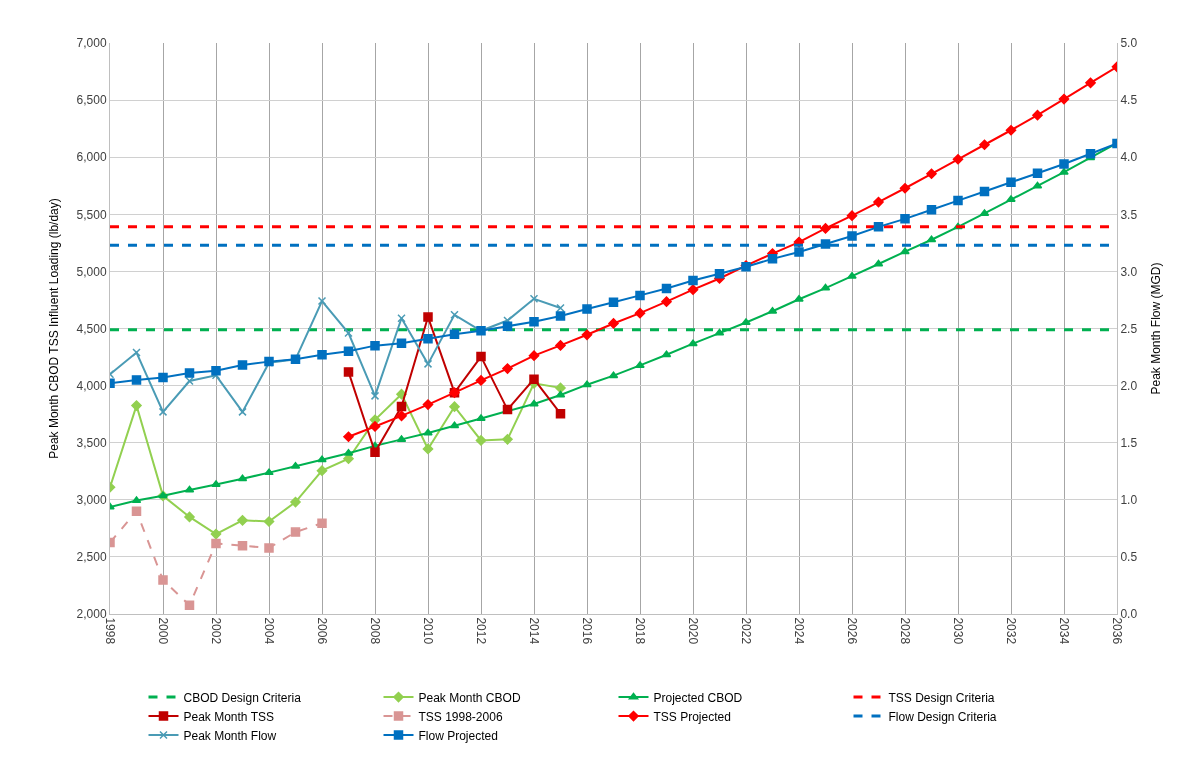 The image size is (1202, 761). I want to click on x-tick-label: 2014, so click(534, 631).